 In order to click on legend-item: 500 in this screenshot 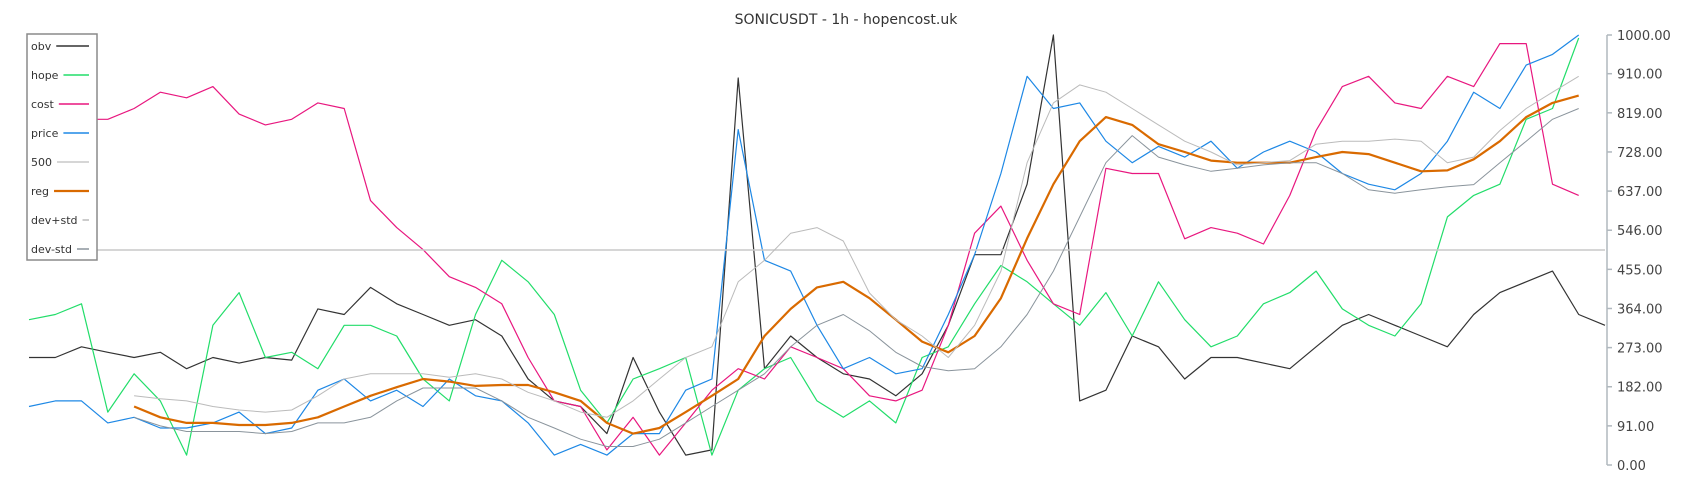, I will do `click(60, 162)`.